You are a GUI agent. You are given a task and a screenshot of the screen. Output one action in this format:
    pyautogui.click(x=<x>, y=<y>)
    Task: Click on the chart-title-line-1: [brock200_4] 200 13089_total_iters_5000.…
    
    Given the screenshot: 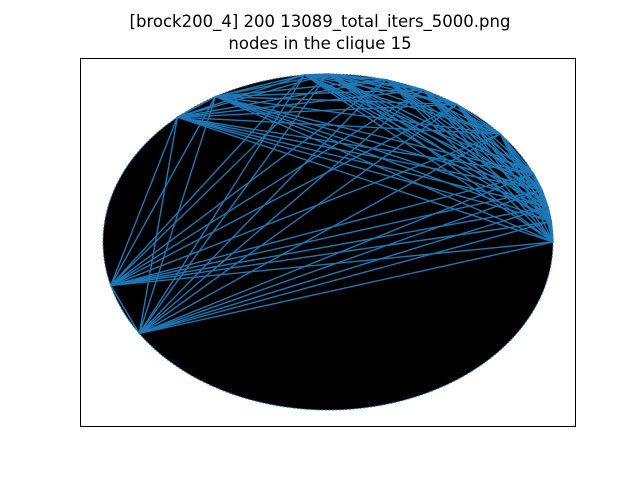 What is the action you would take?
    pyautogui.click(x=320, y=21)
    